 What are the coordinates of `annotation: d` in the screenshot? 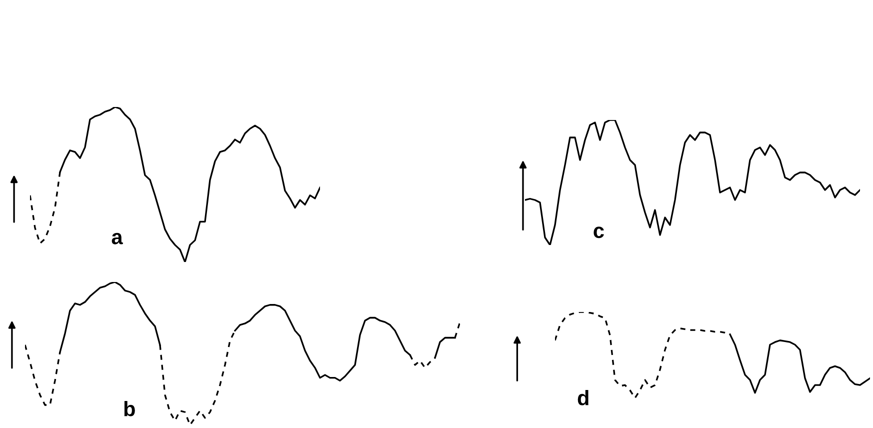 It's located at (583, 398).